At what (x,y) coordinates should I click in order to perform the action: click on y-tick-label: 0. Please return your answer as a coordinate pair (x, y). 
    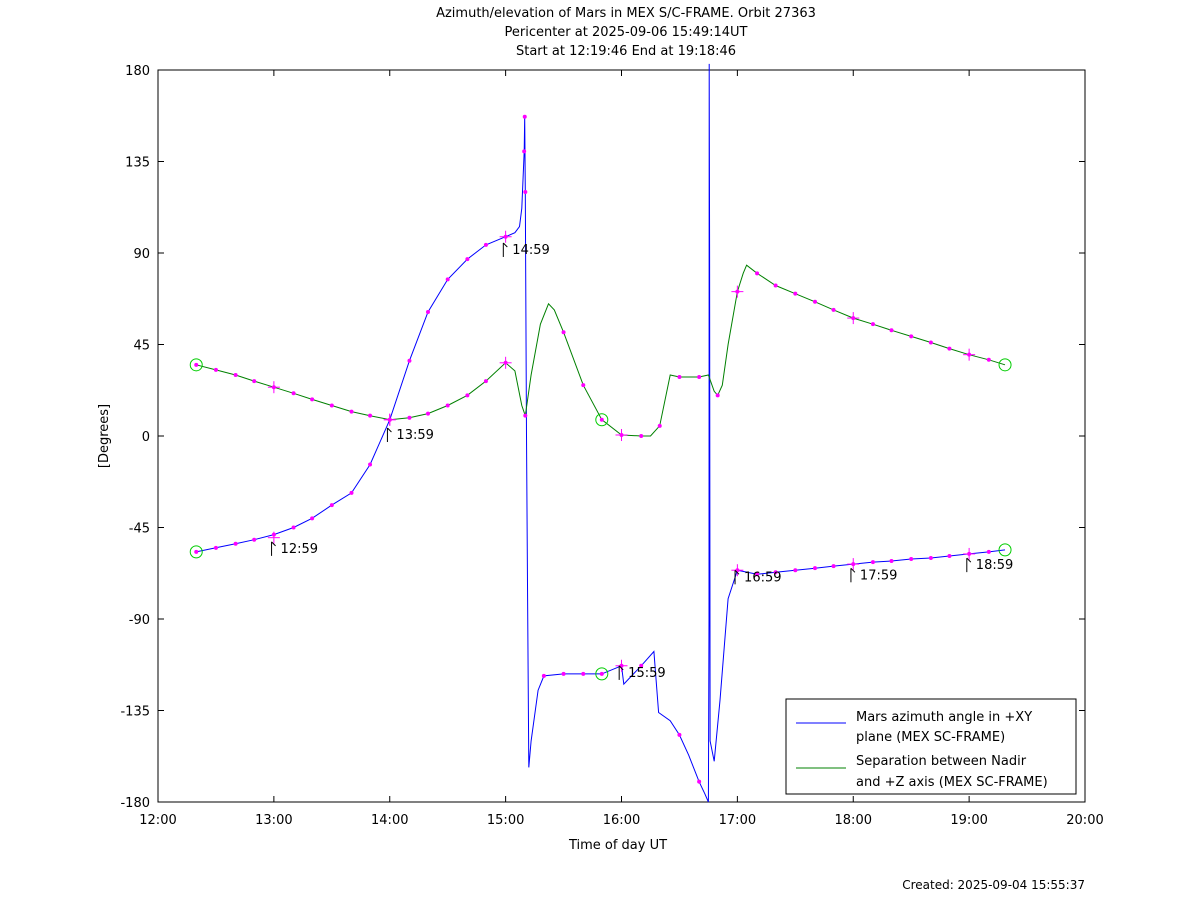
    Looking at the image, I should click on (146, 437).